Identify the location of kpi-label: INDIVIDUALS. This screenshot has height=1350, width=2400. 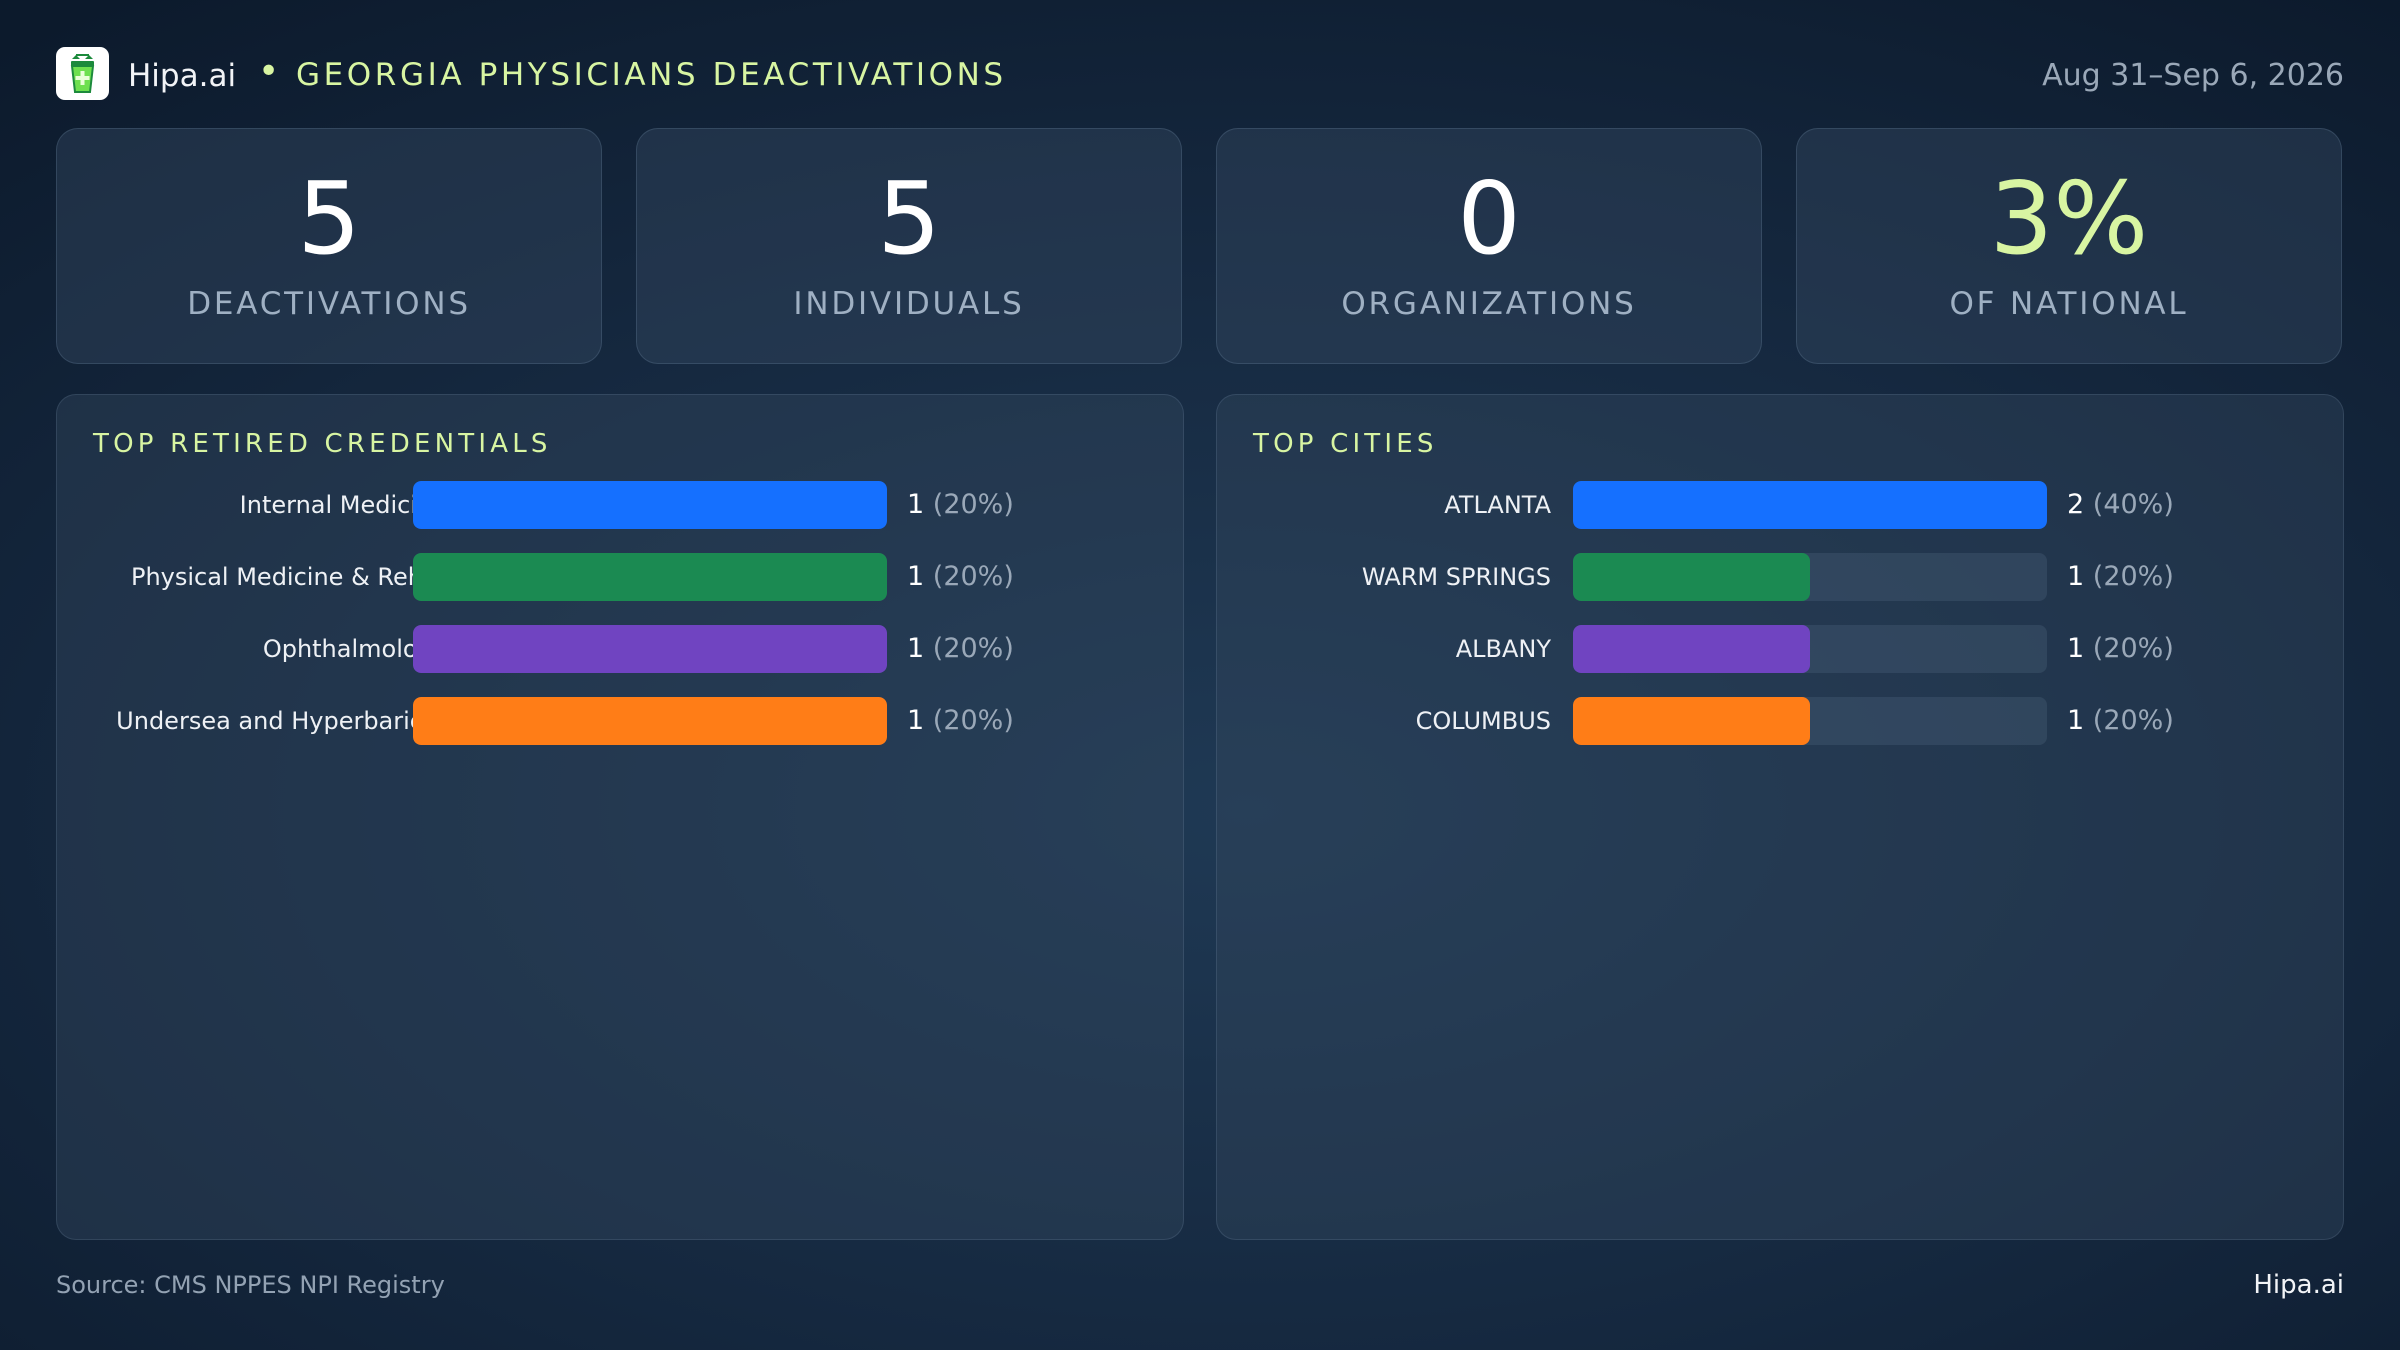
(909, 304).